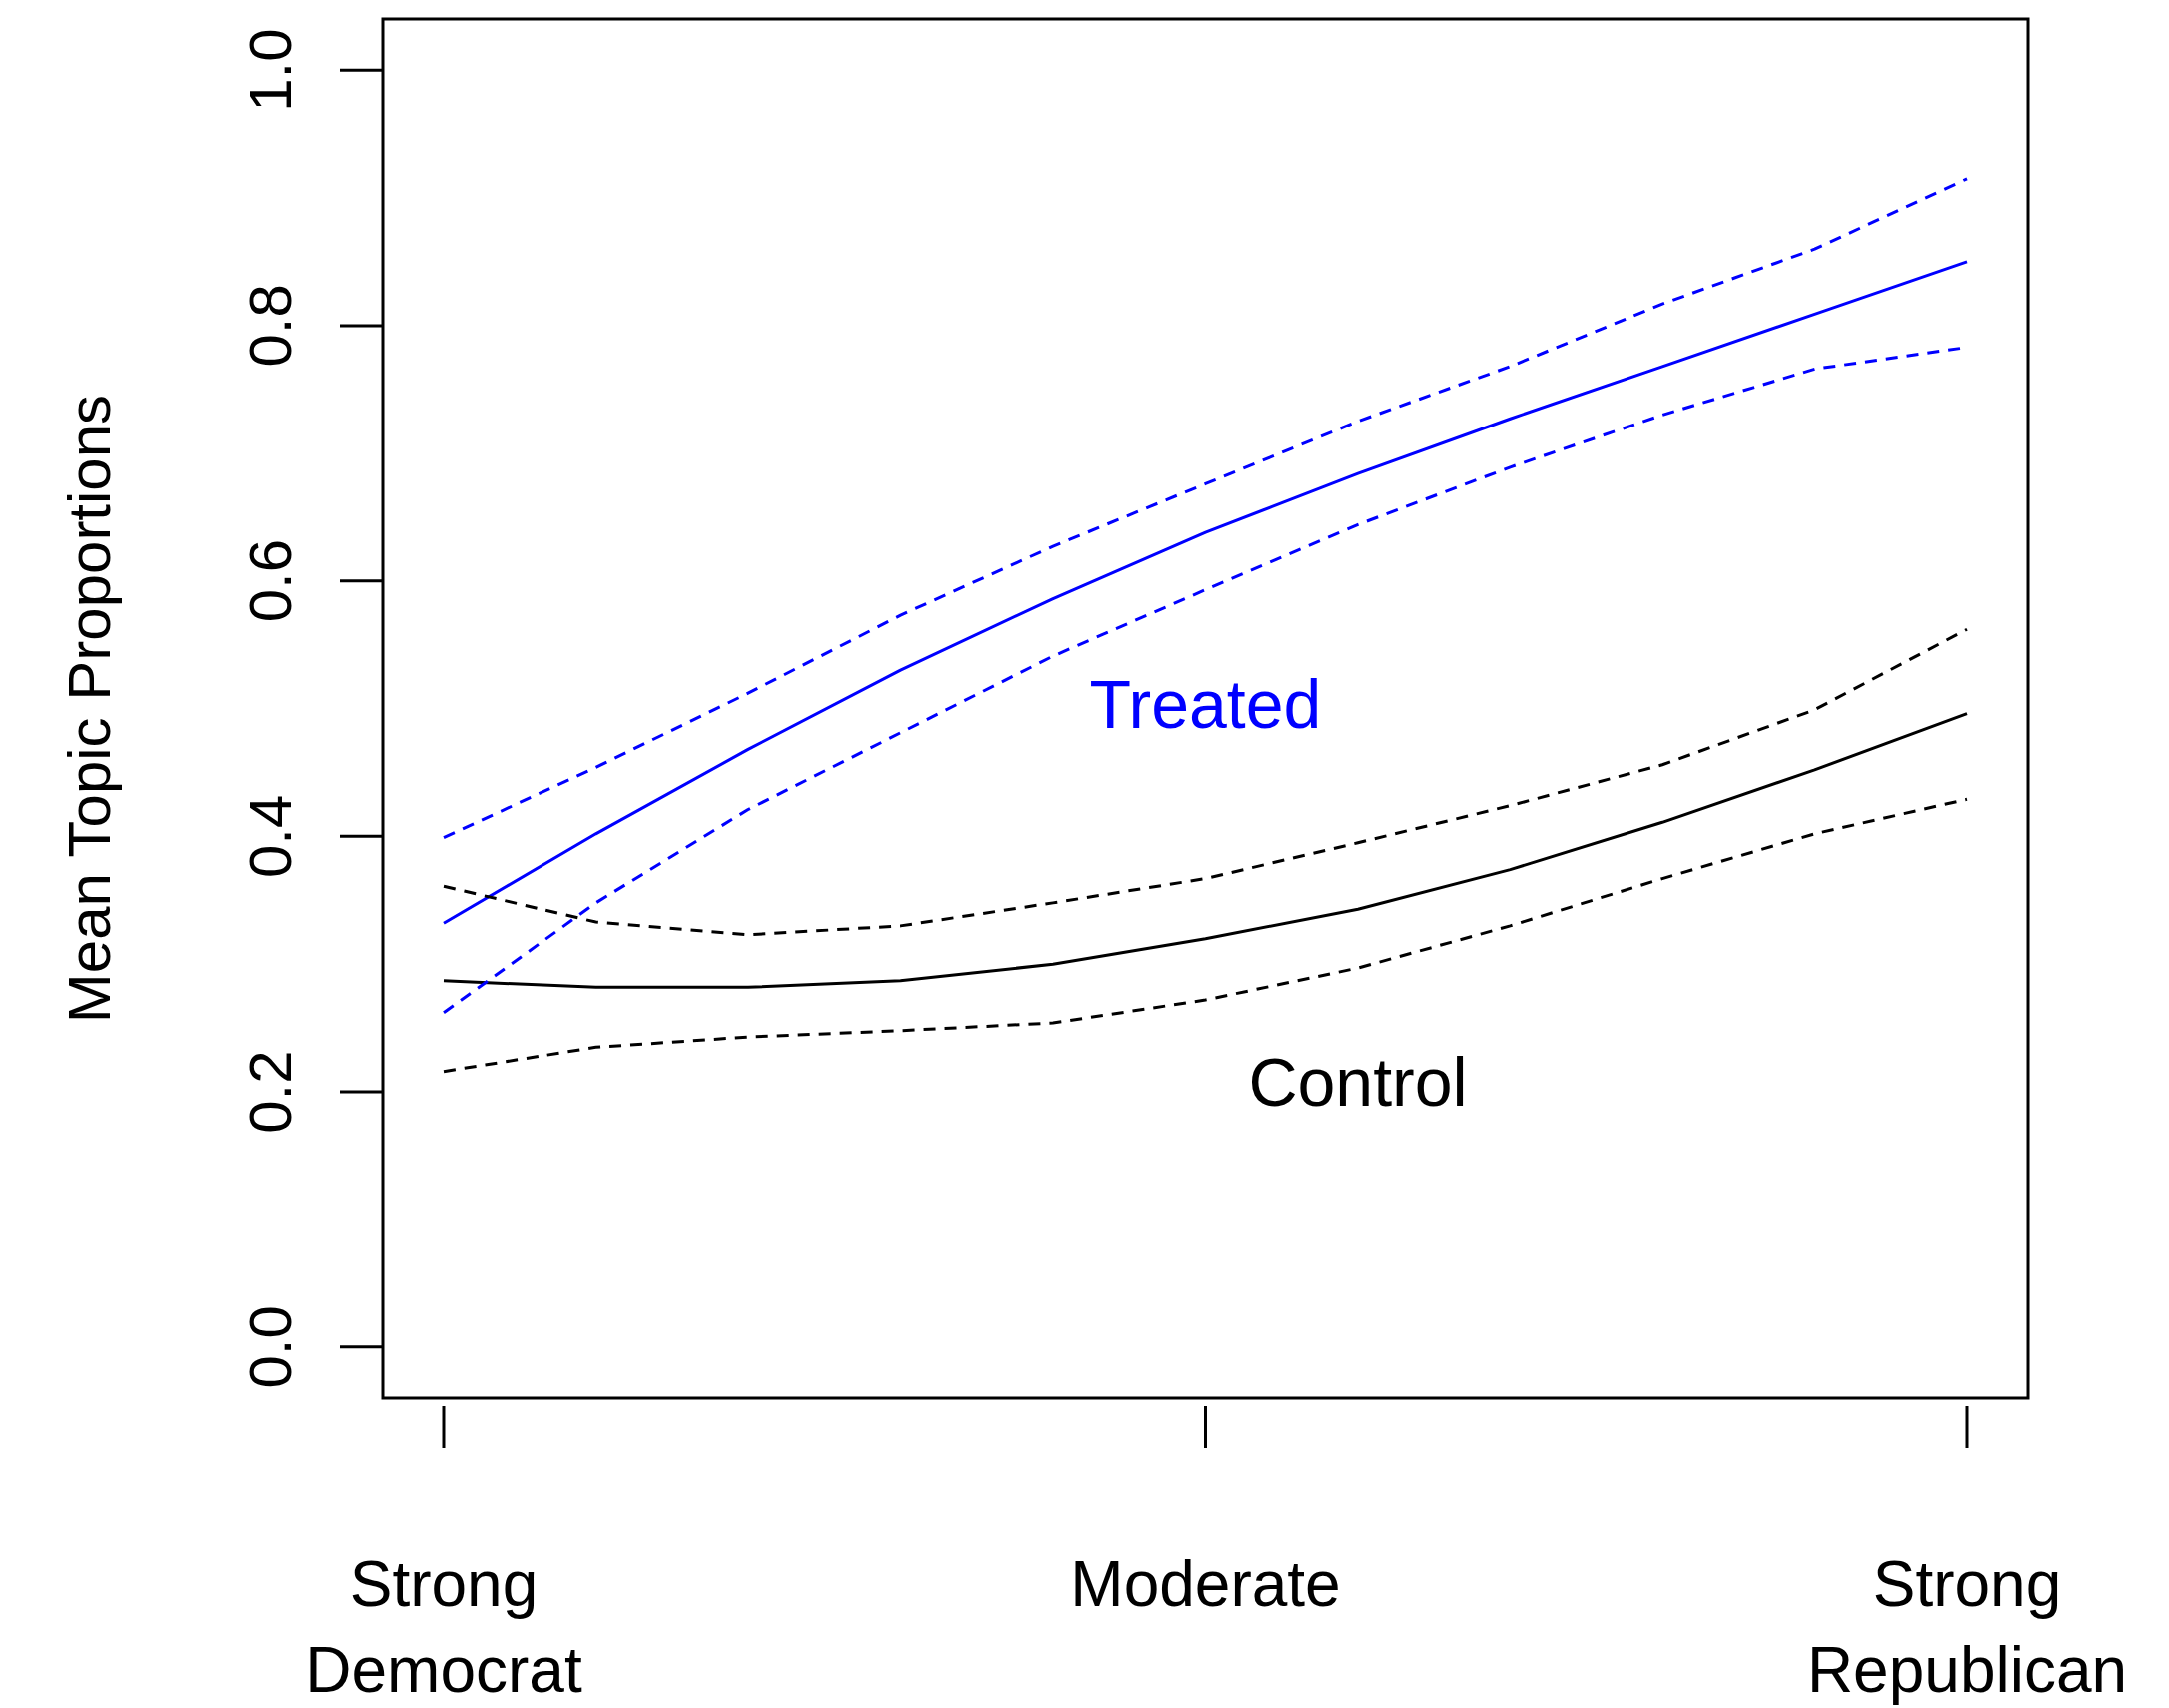 The width and height of the screenshot is (2169, 1708). Describe the element at coordinates (1205, 703) in the screenshot. I see `annotation: Treated` at that location.